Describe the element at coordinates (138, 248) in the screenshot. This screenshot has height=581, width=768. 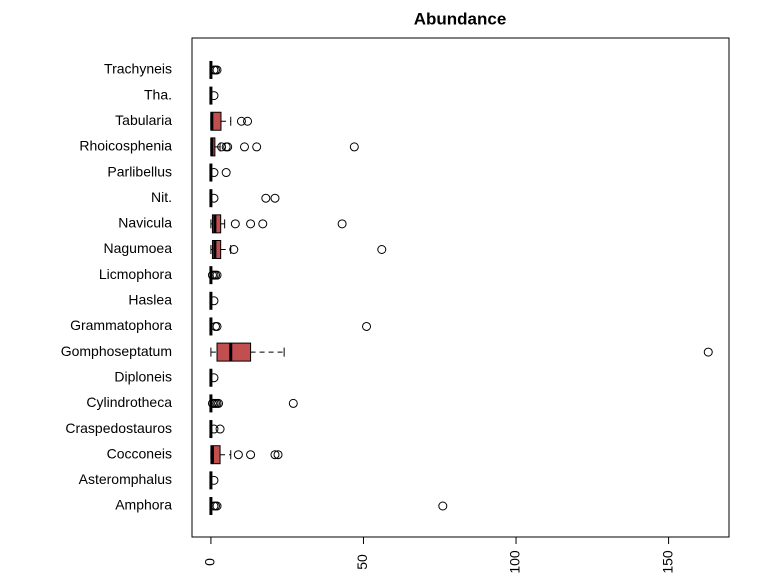
I see `y-tick-label: Nagumoea` at that location.